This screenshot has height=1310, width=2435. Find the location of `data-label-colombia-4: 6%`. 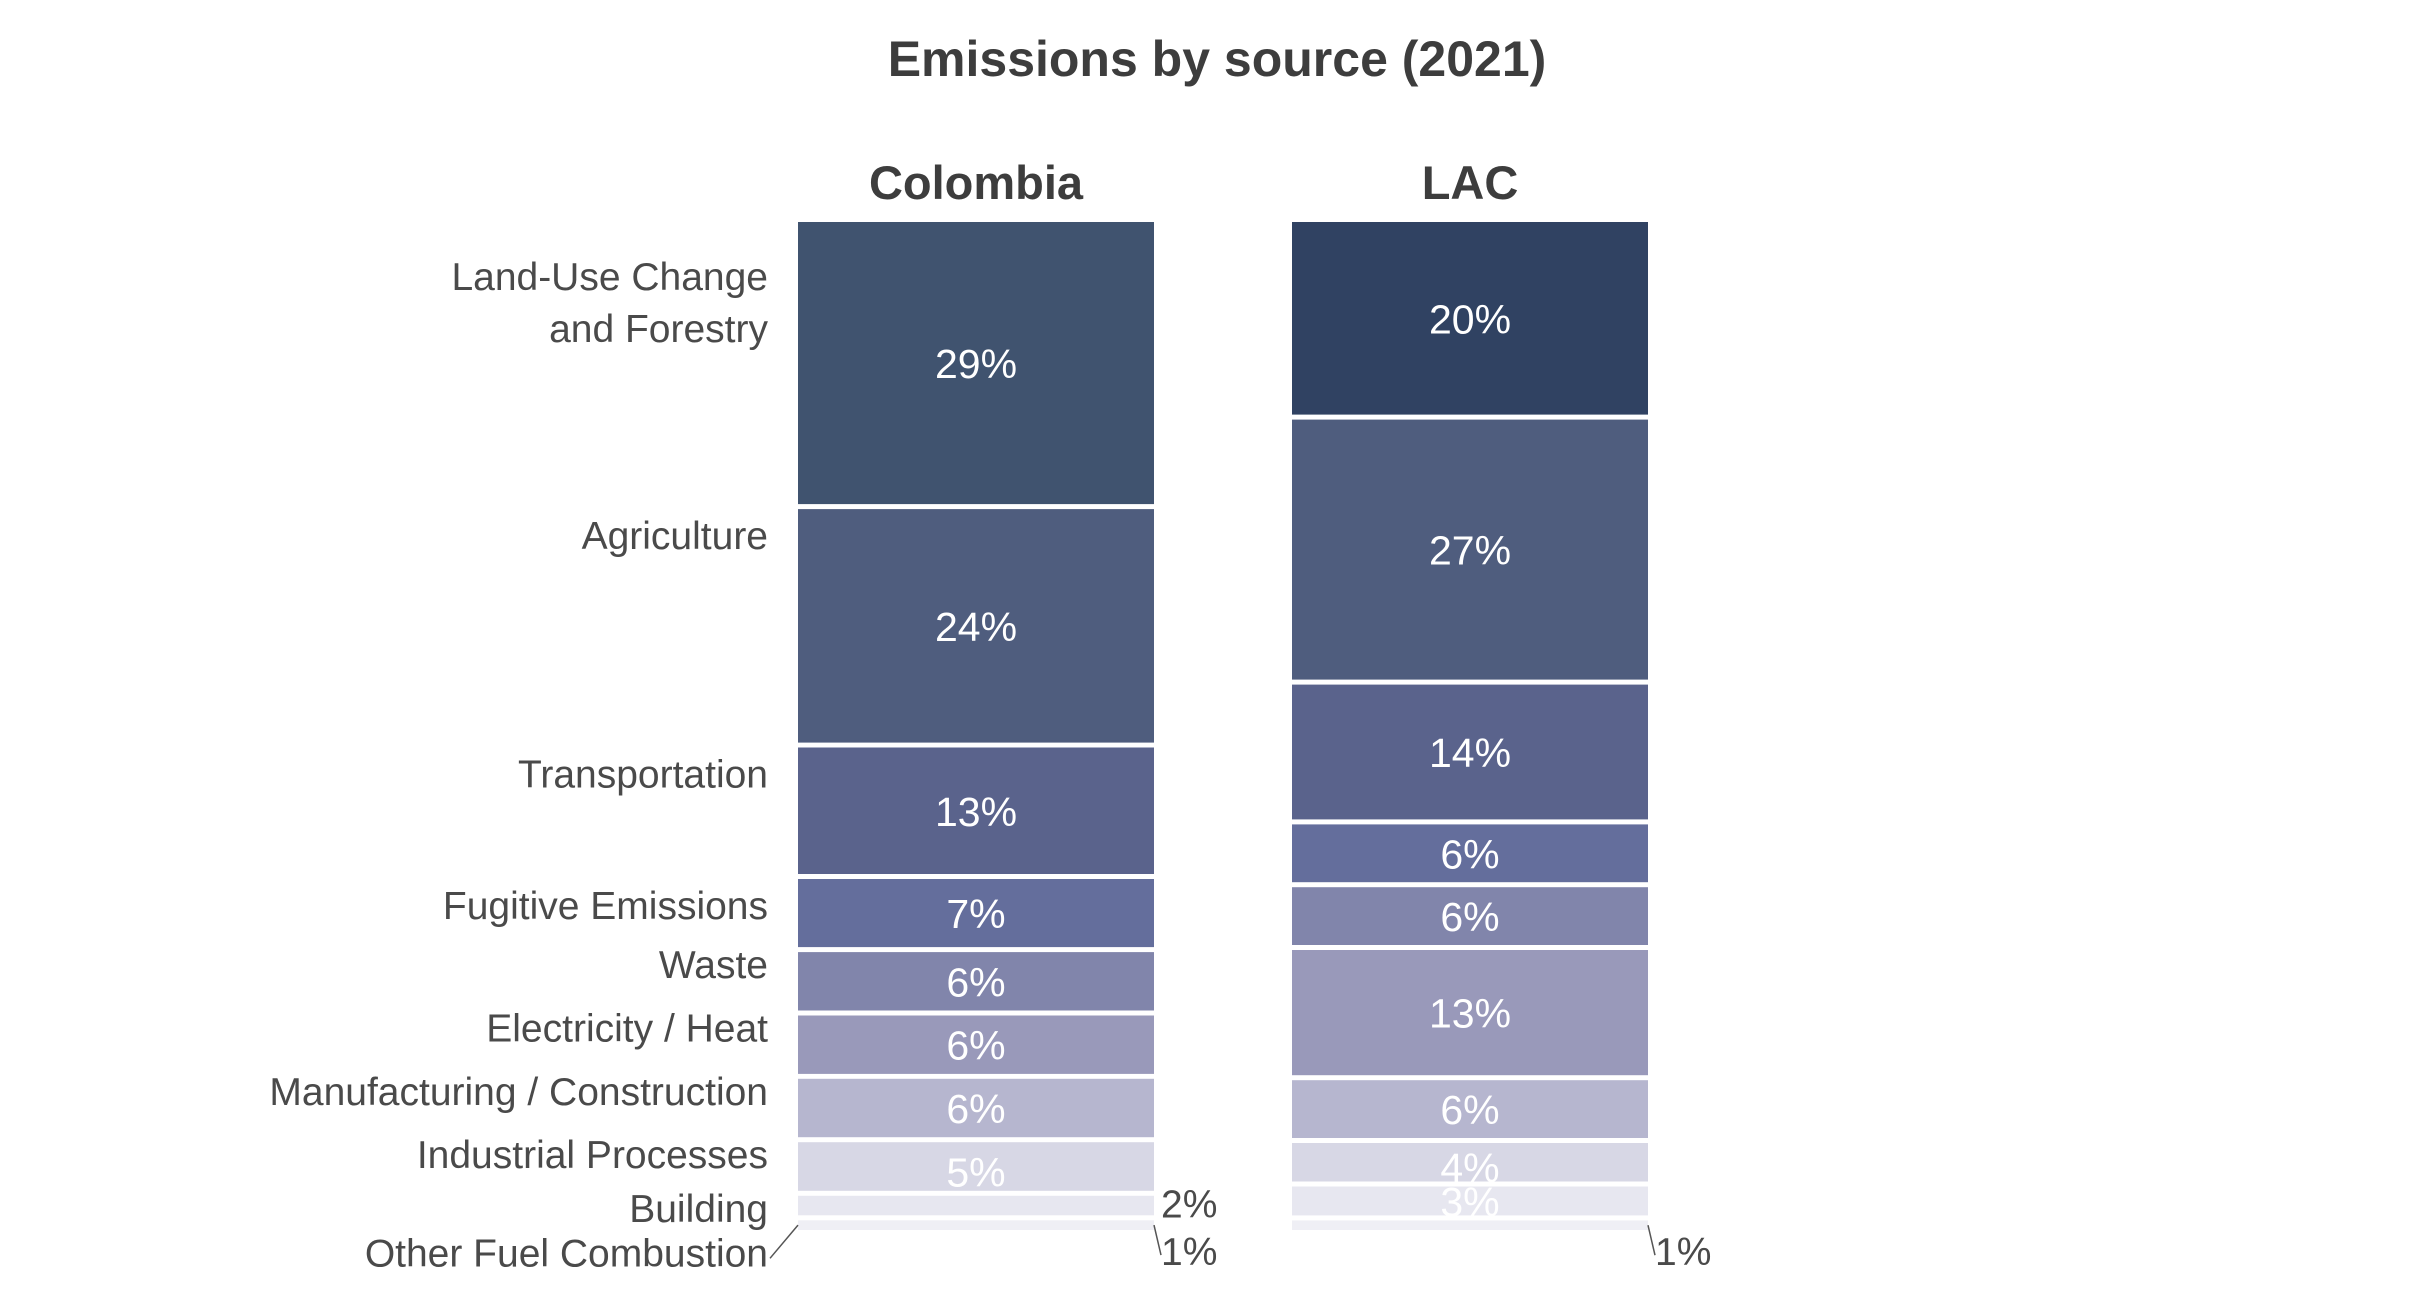

data-label-colombia-4: 6% is located at coordinates (975, 982).